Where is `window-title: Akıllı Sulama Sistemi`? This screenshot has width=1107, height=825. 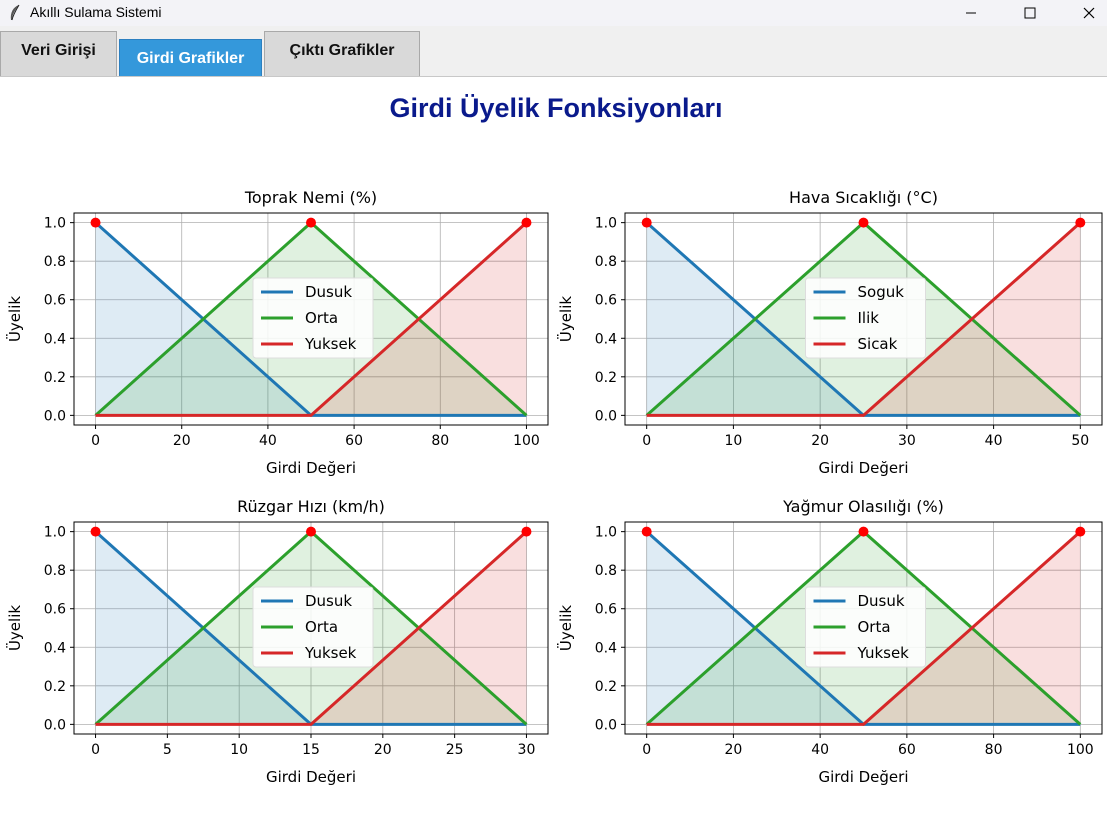 window-title: Akıllı Sulama Sistemi is located at coordinates (96, 12).